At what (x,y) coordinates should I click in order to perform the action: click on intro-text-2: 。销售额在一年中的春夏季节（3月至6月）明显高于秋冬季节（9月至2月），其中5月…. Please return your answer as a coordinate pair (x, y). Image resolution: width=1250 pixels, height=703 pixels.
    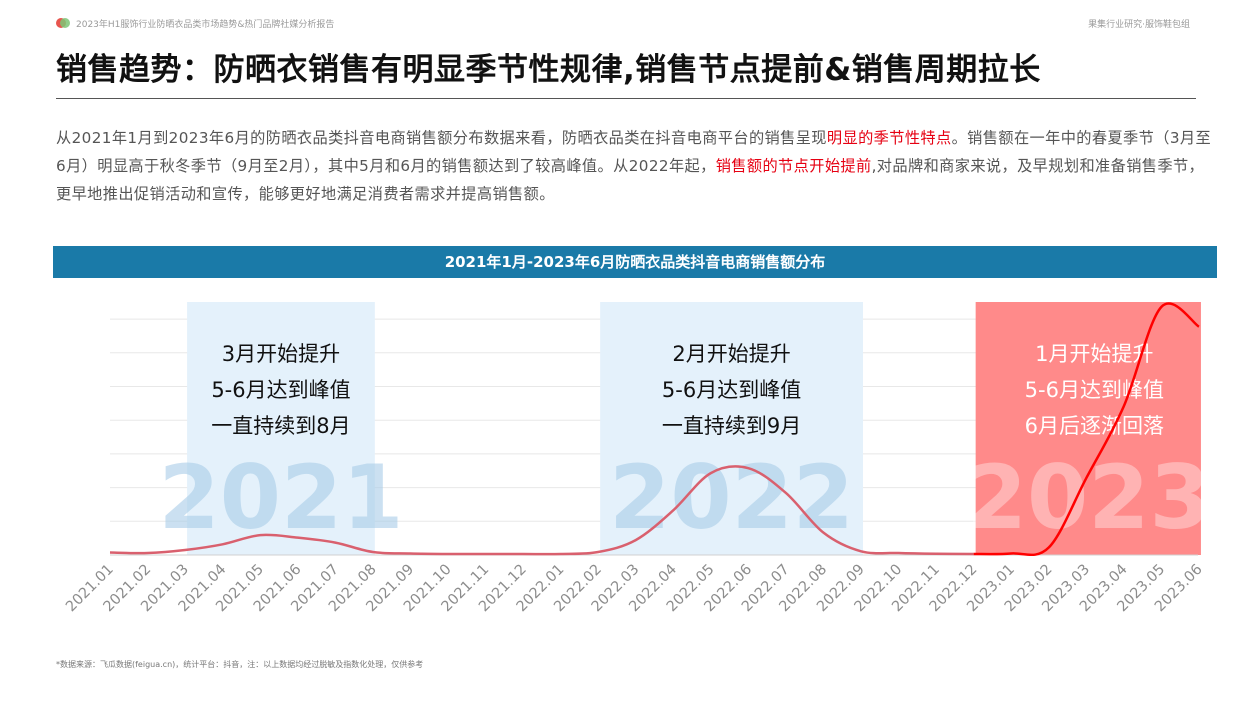
    Looking at the image, I should click on (634, 152).